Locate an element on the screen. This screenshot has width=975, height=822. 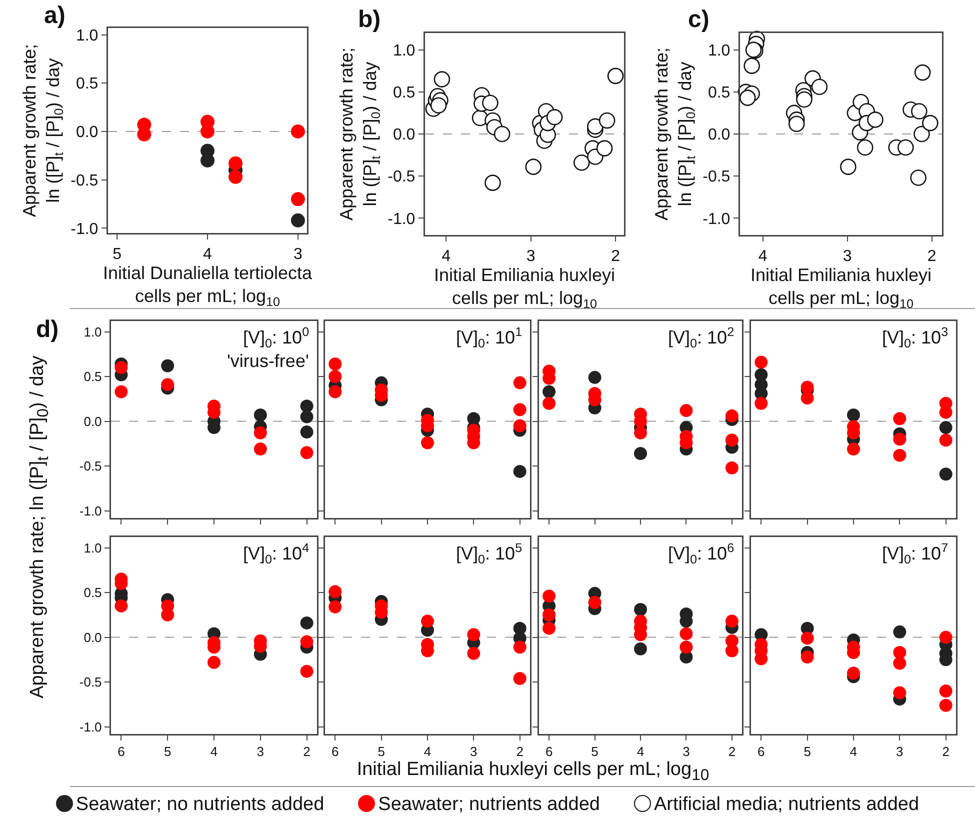
annotation: [V]$_{0}$: 10$^{7}$ is located at coordinates (915, 553).